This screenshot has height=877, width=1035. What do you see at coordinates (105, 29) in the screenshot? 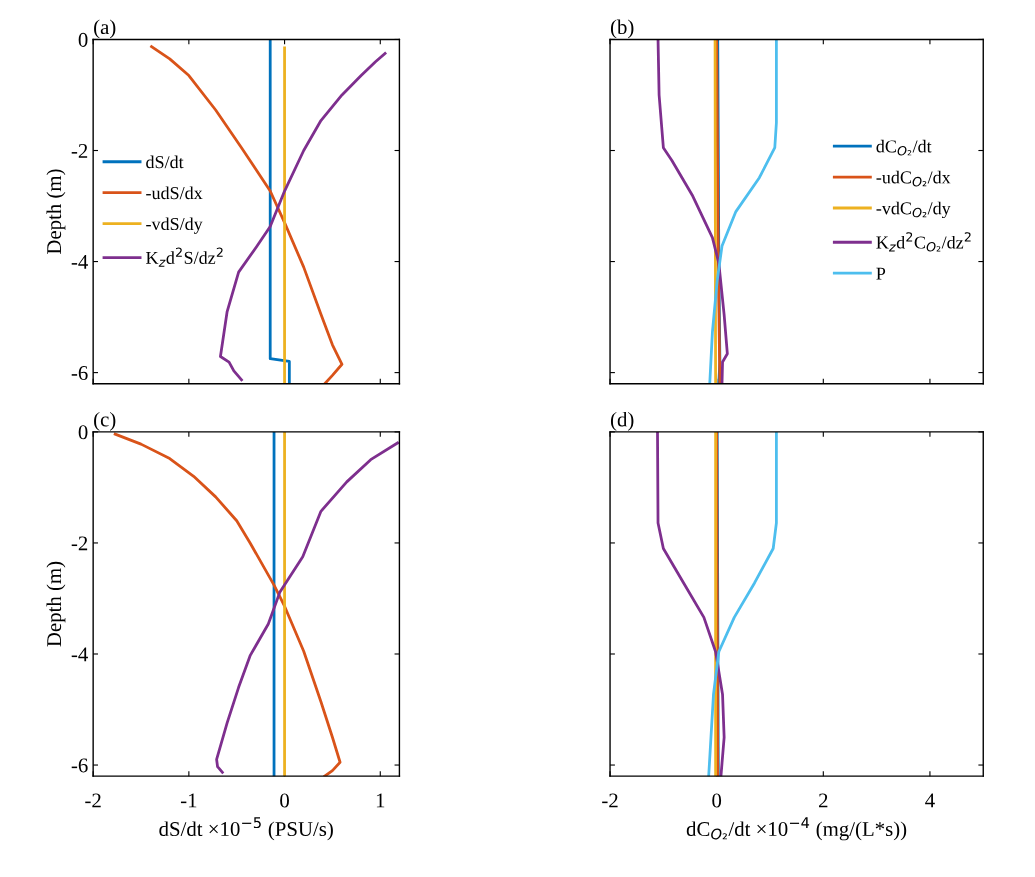
I see `chart-title: (a)` at bounding box center [105, 29].